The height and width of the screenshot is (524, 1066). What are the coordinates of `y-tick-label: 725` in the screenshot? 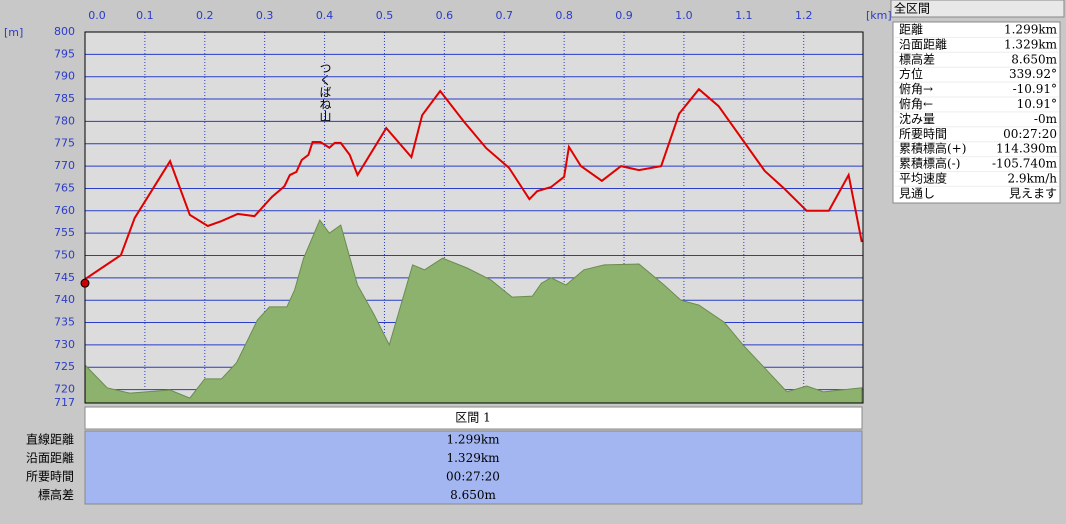 It's located at (64, 366).